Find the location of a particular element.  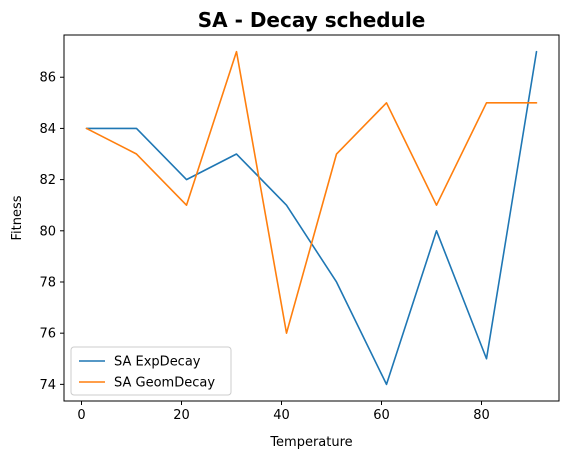

y-tick-label: 80 is located at coordinates (47, 231).